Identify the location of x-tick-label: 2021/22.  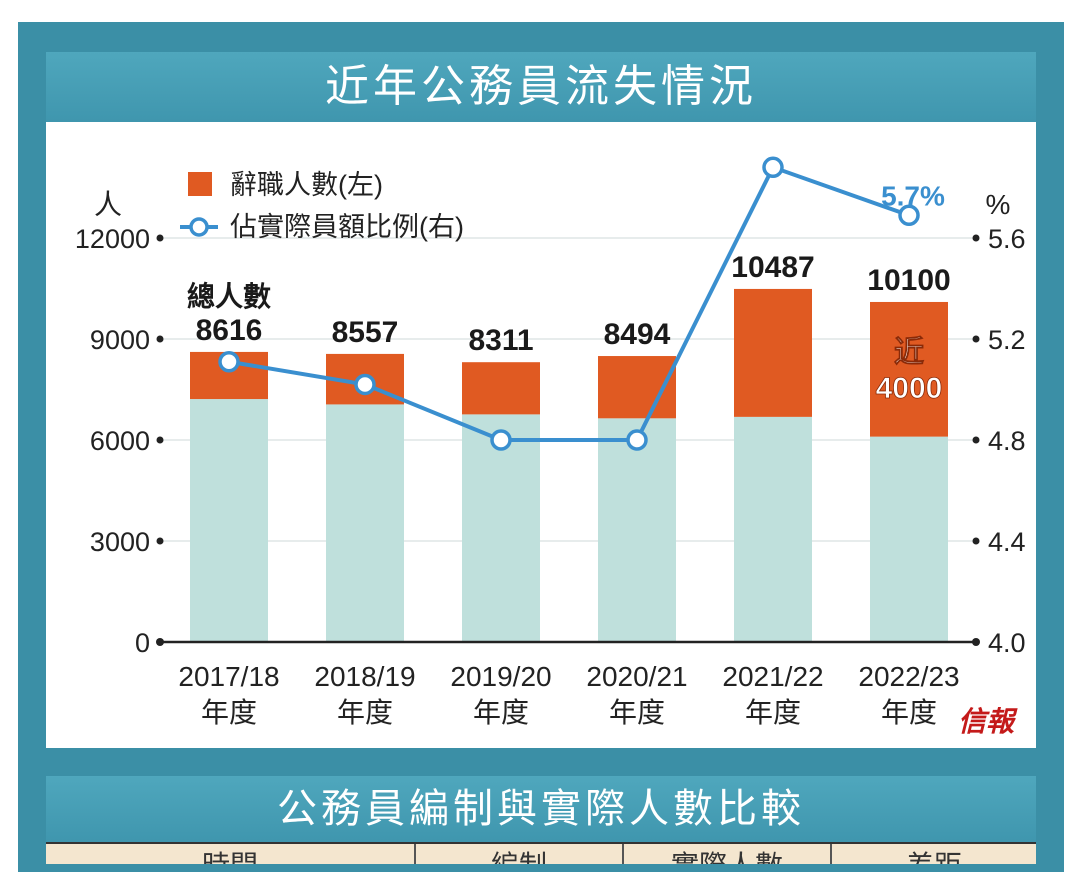
(772, 676).